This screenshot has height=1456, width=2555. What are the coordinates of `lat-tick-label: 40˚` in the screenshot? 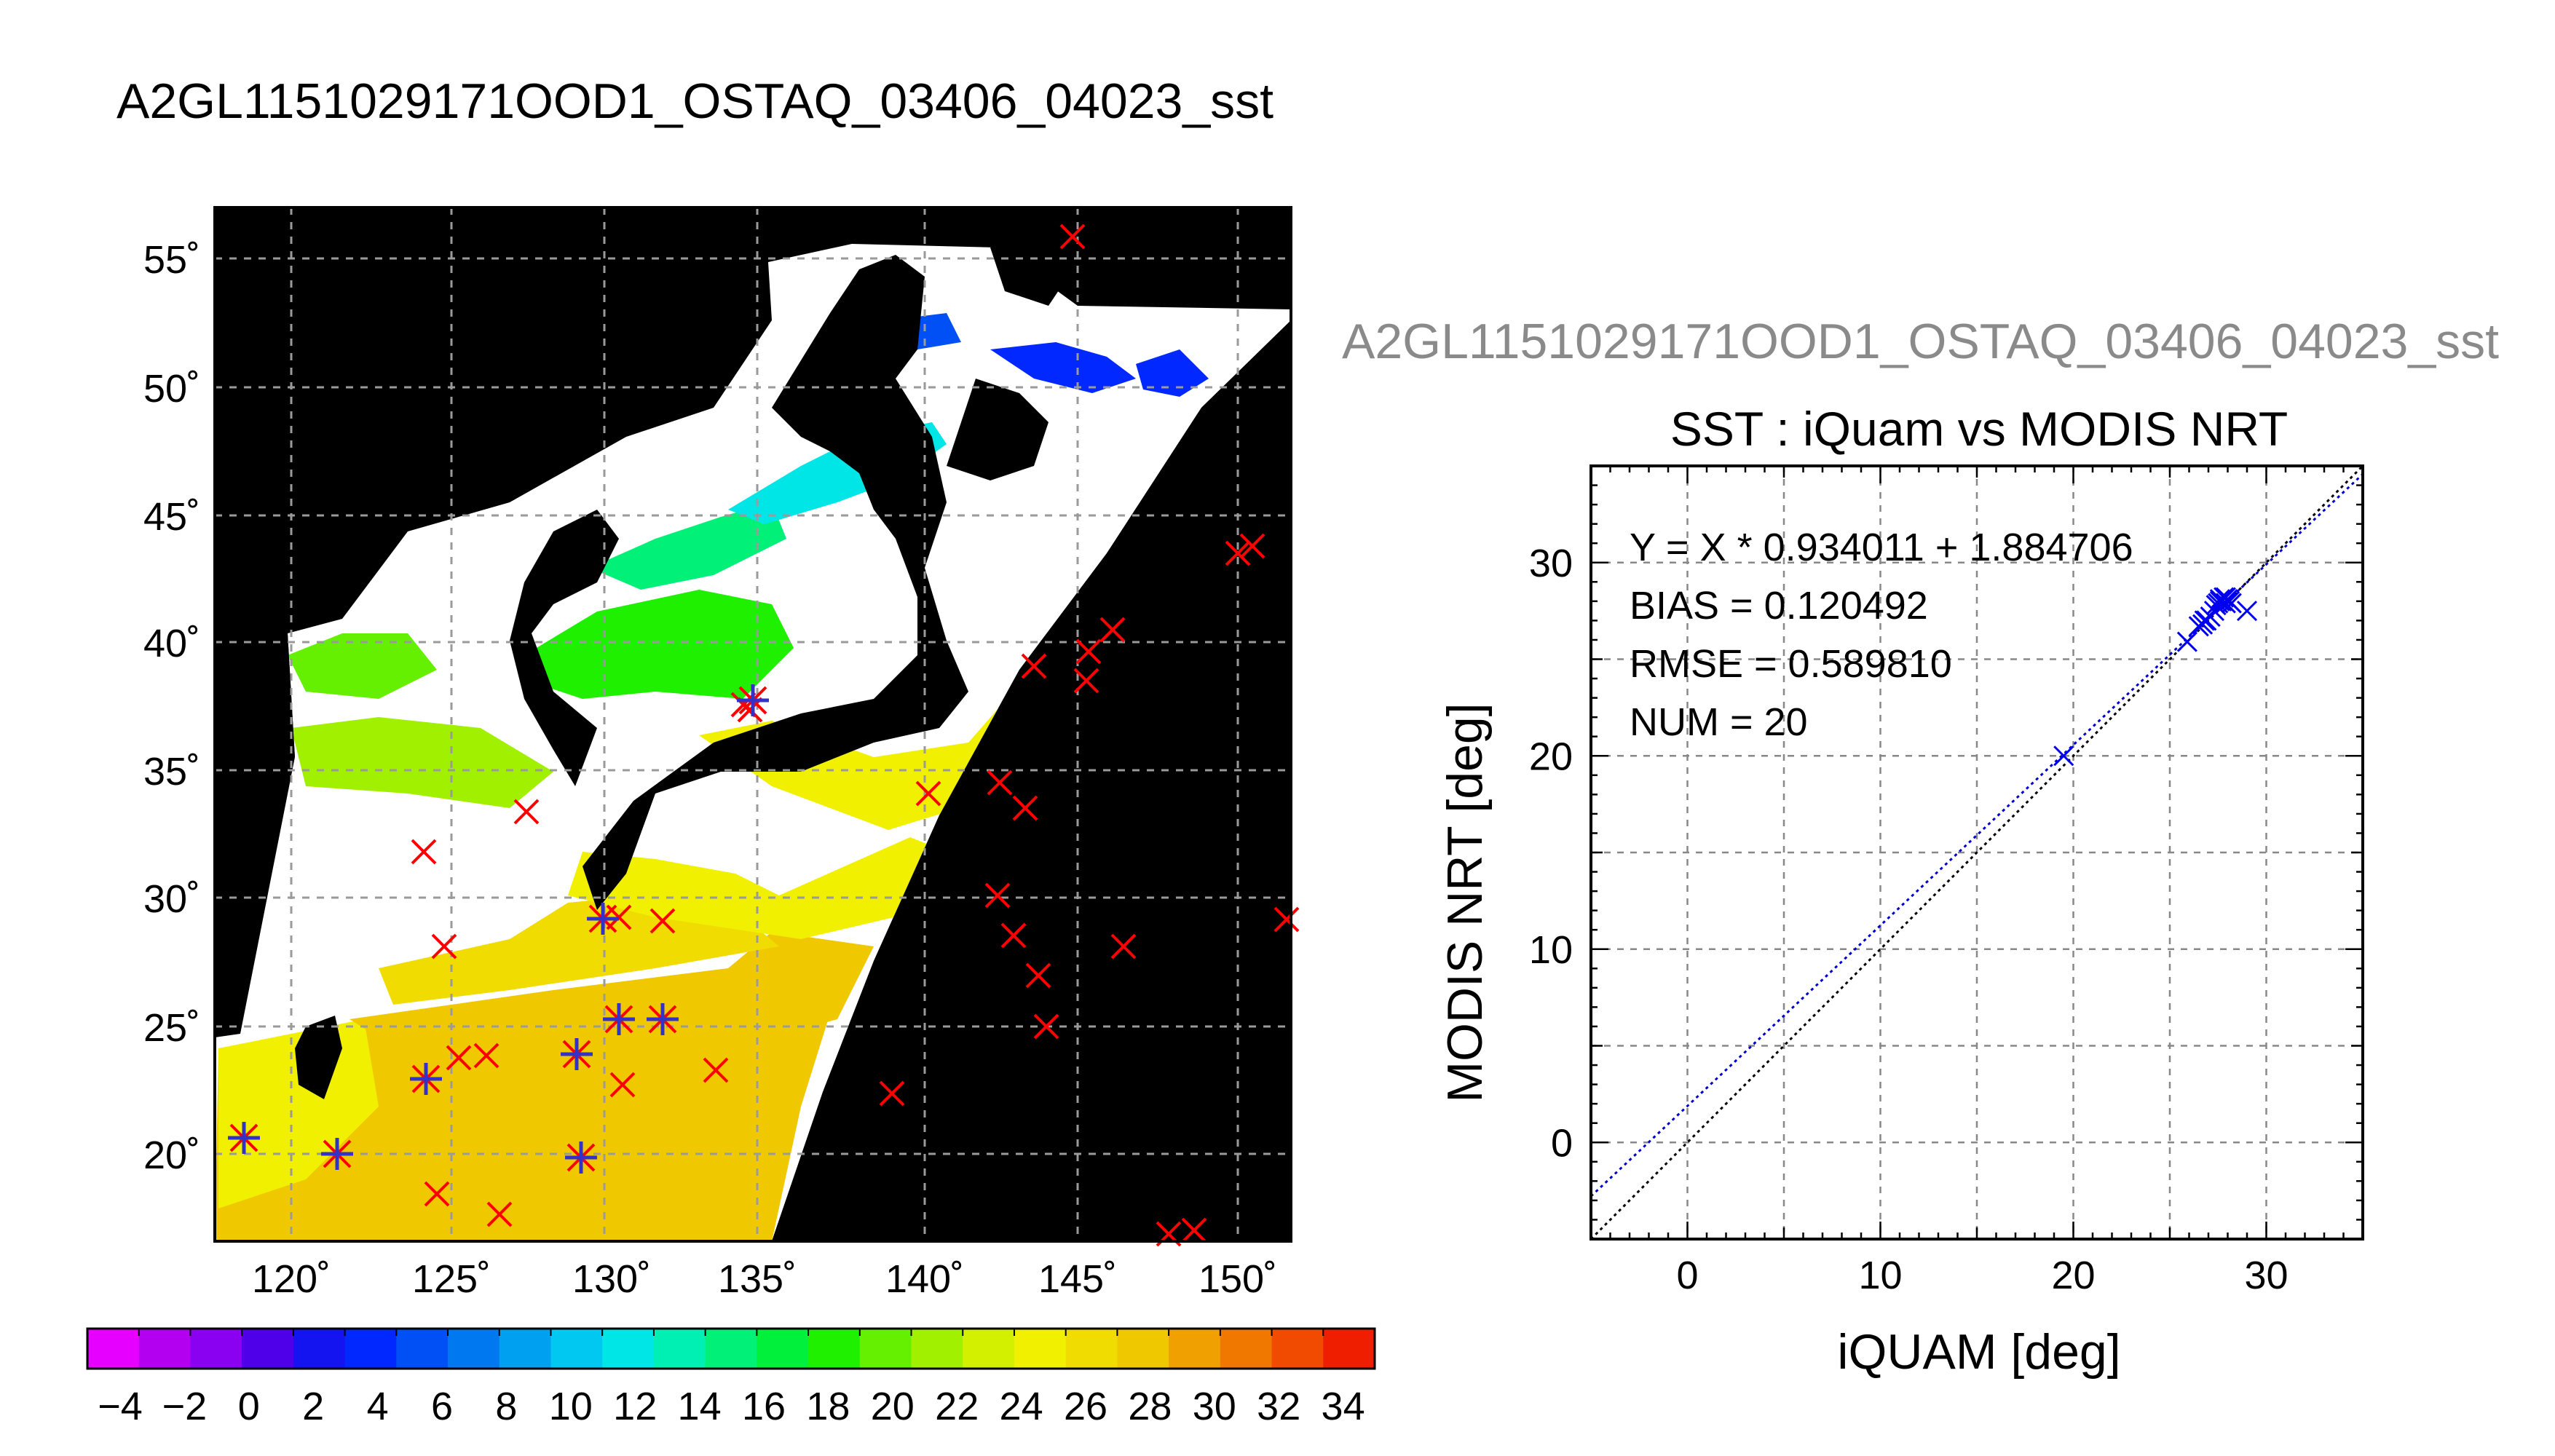 It's located at (171, 643).